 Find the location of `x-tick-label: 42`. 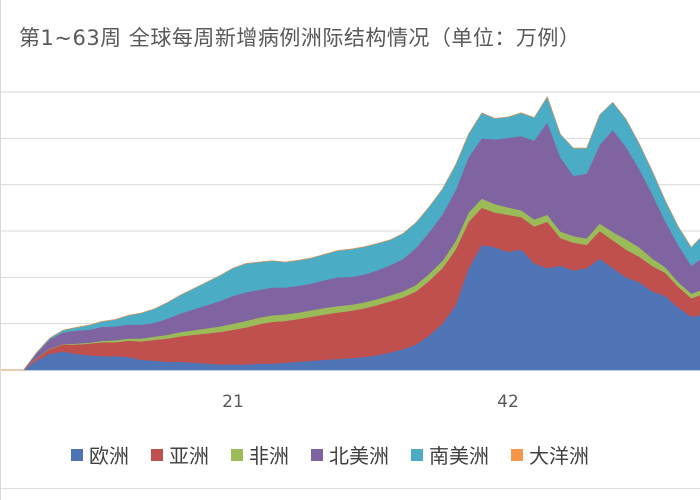

x-tick-label: 42 is located at coordinates (508, 402).